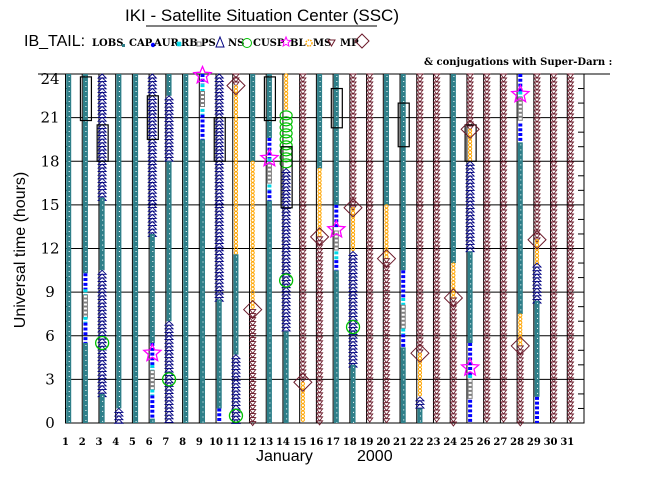  What do you see at coordinates (247, 43) in the screenshot?
I see `legend-symbol-ns` at bounding box center [247, 43].